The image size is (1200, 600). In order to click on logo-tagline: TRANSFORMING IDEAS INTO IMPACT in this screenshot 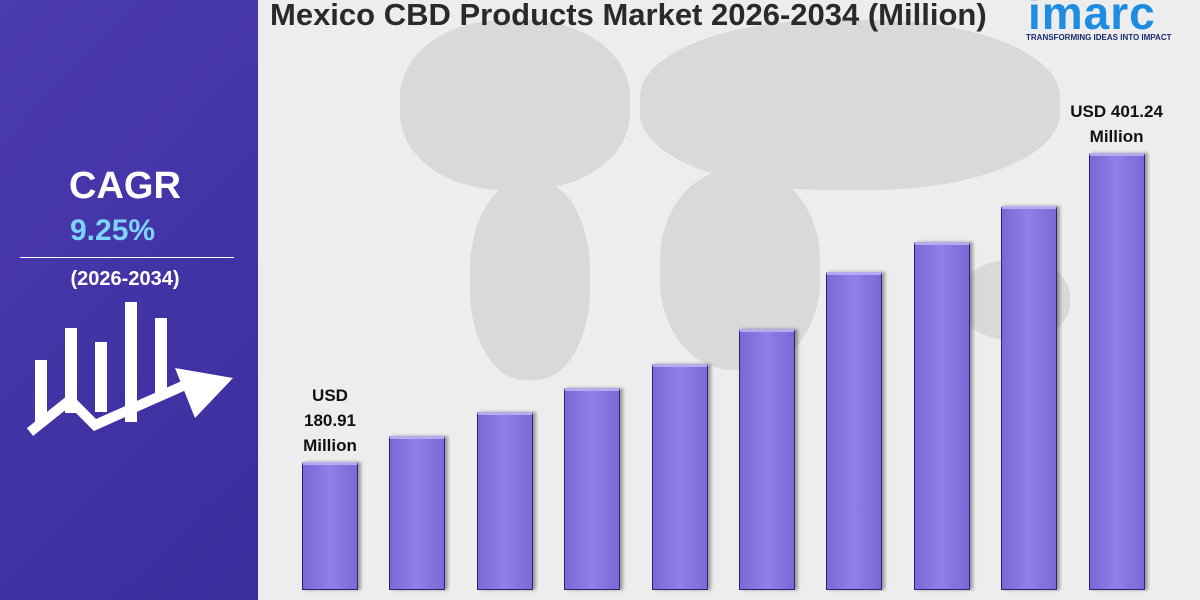, I will do `click(1099, 37)`.